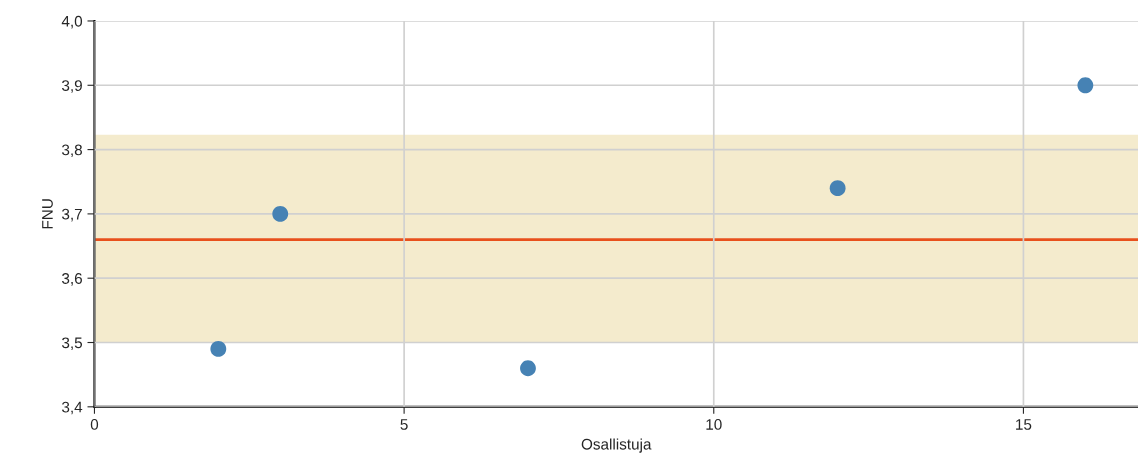 The image size is (1138, 466). What do you see at coordinates (72, 343) in the screenshot?
I see `y-tick-label: 3,5` at bounding box center [72, 343].